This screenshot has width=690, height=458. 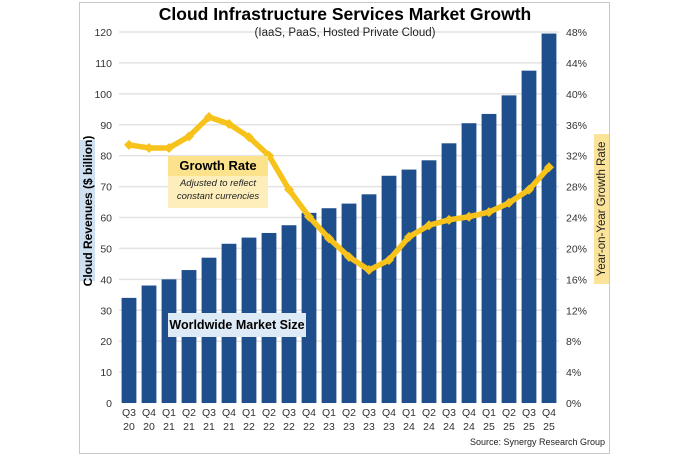 What do you see at coordinates (106, 126) in the screenshot?
I see `left-axis-tick-label: 90` at bounding box center [106, 126].